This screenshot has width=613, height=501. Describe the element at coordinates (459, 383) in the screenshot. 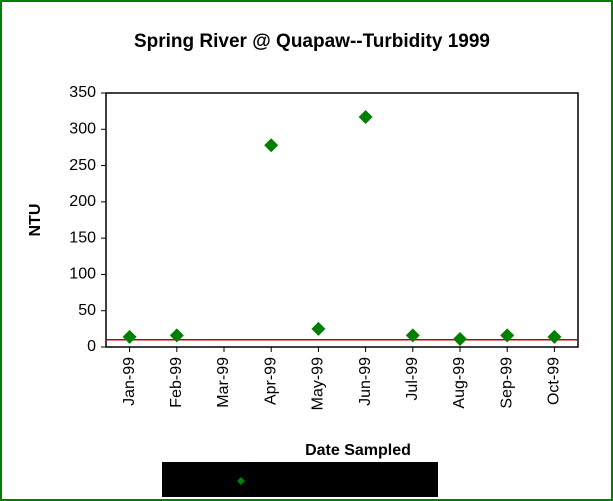

I see `x-tick-label: Aug-99` at that location.